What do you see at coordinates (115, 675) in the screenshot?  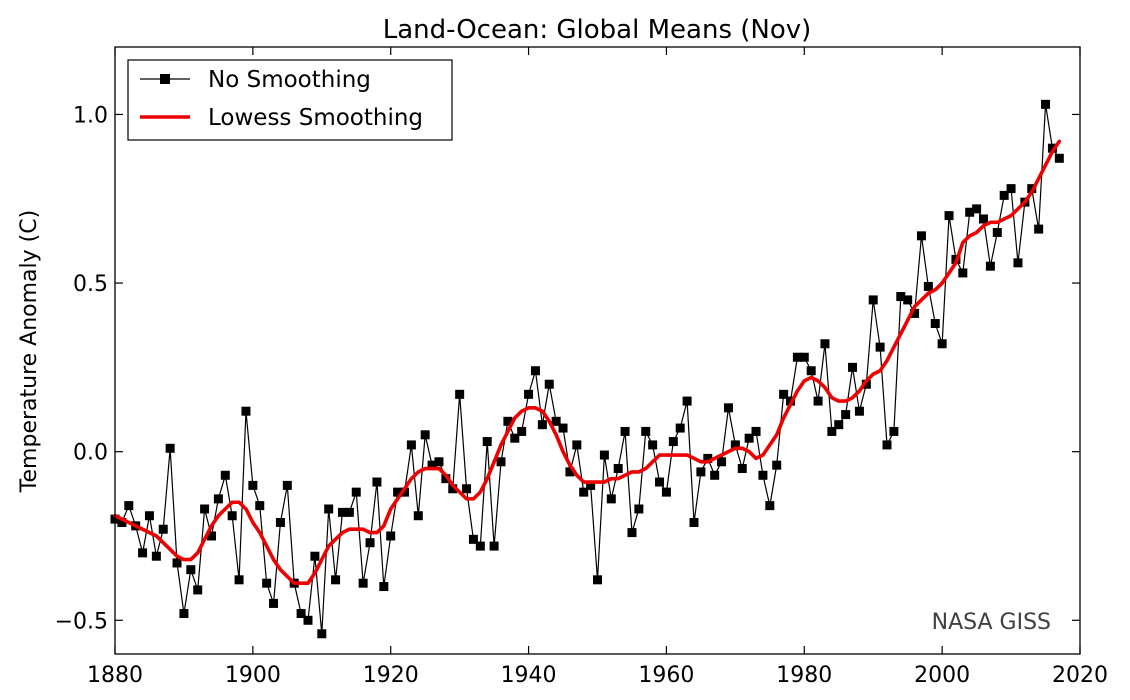 I see `x-tick-label: 1880` at bounding box center [115, 675].